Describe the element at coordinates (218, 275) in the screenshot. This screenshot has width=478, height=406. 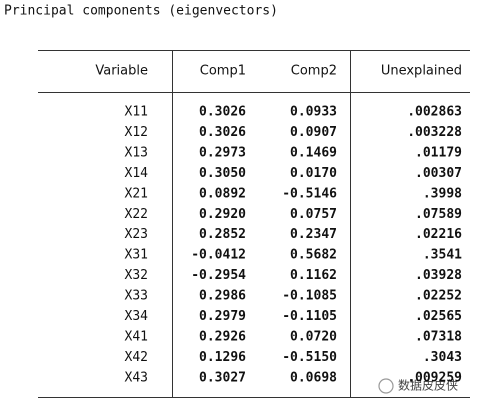
I see `cell-value: -0.2954` at that location.